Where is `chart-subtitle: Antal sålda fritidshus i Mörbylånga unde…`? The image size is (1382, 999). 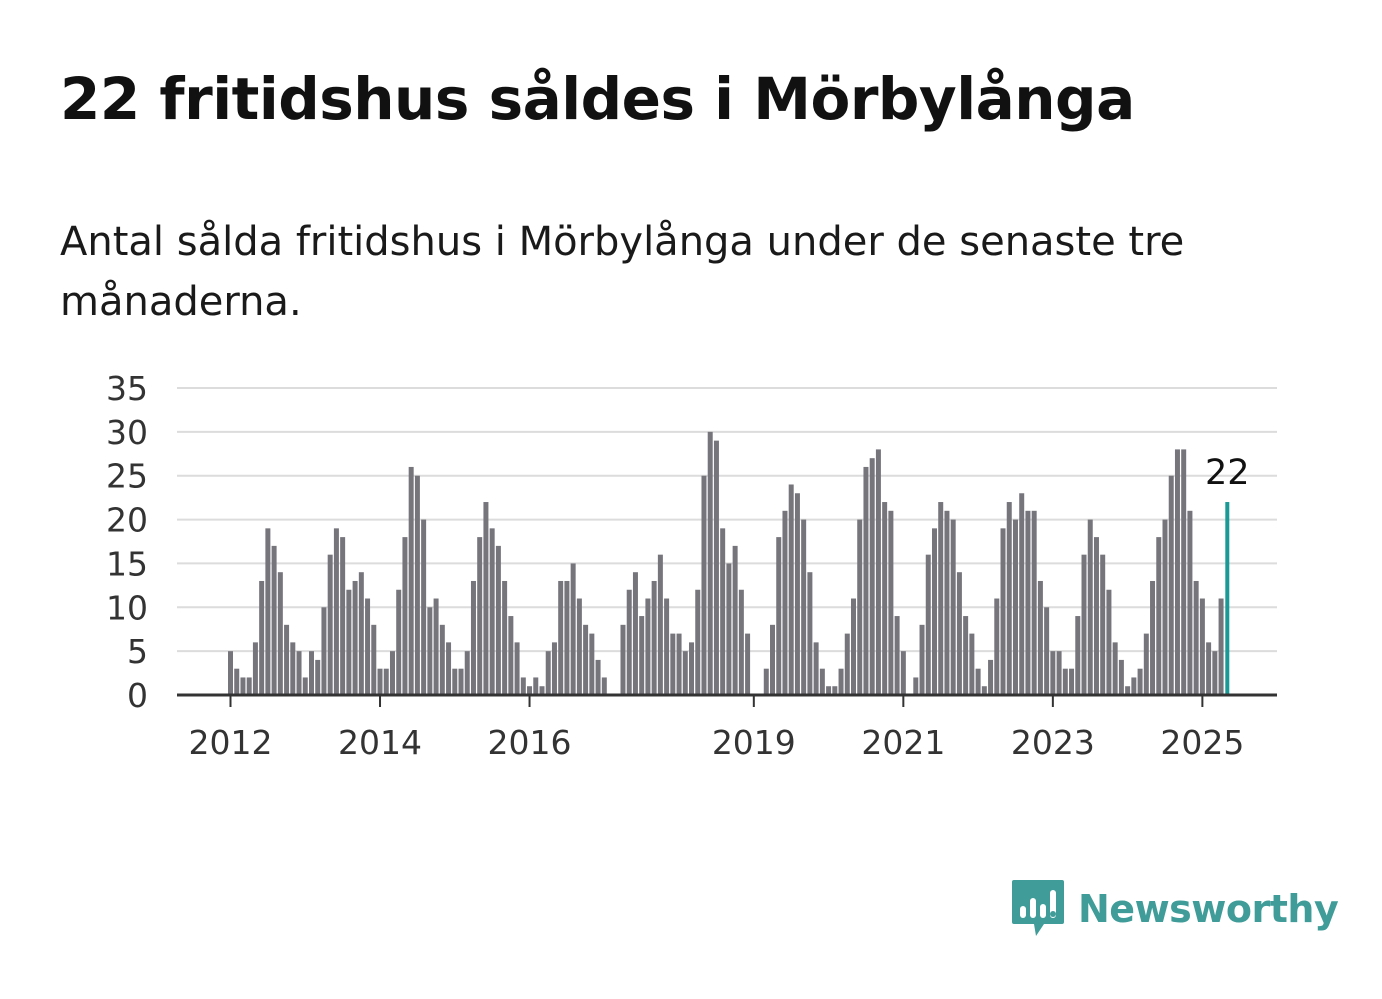 chart-subtitle: Antal sålda fritidshus i Mörbylånga unde… is located at coordinates (622, 272).